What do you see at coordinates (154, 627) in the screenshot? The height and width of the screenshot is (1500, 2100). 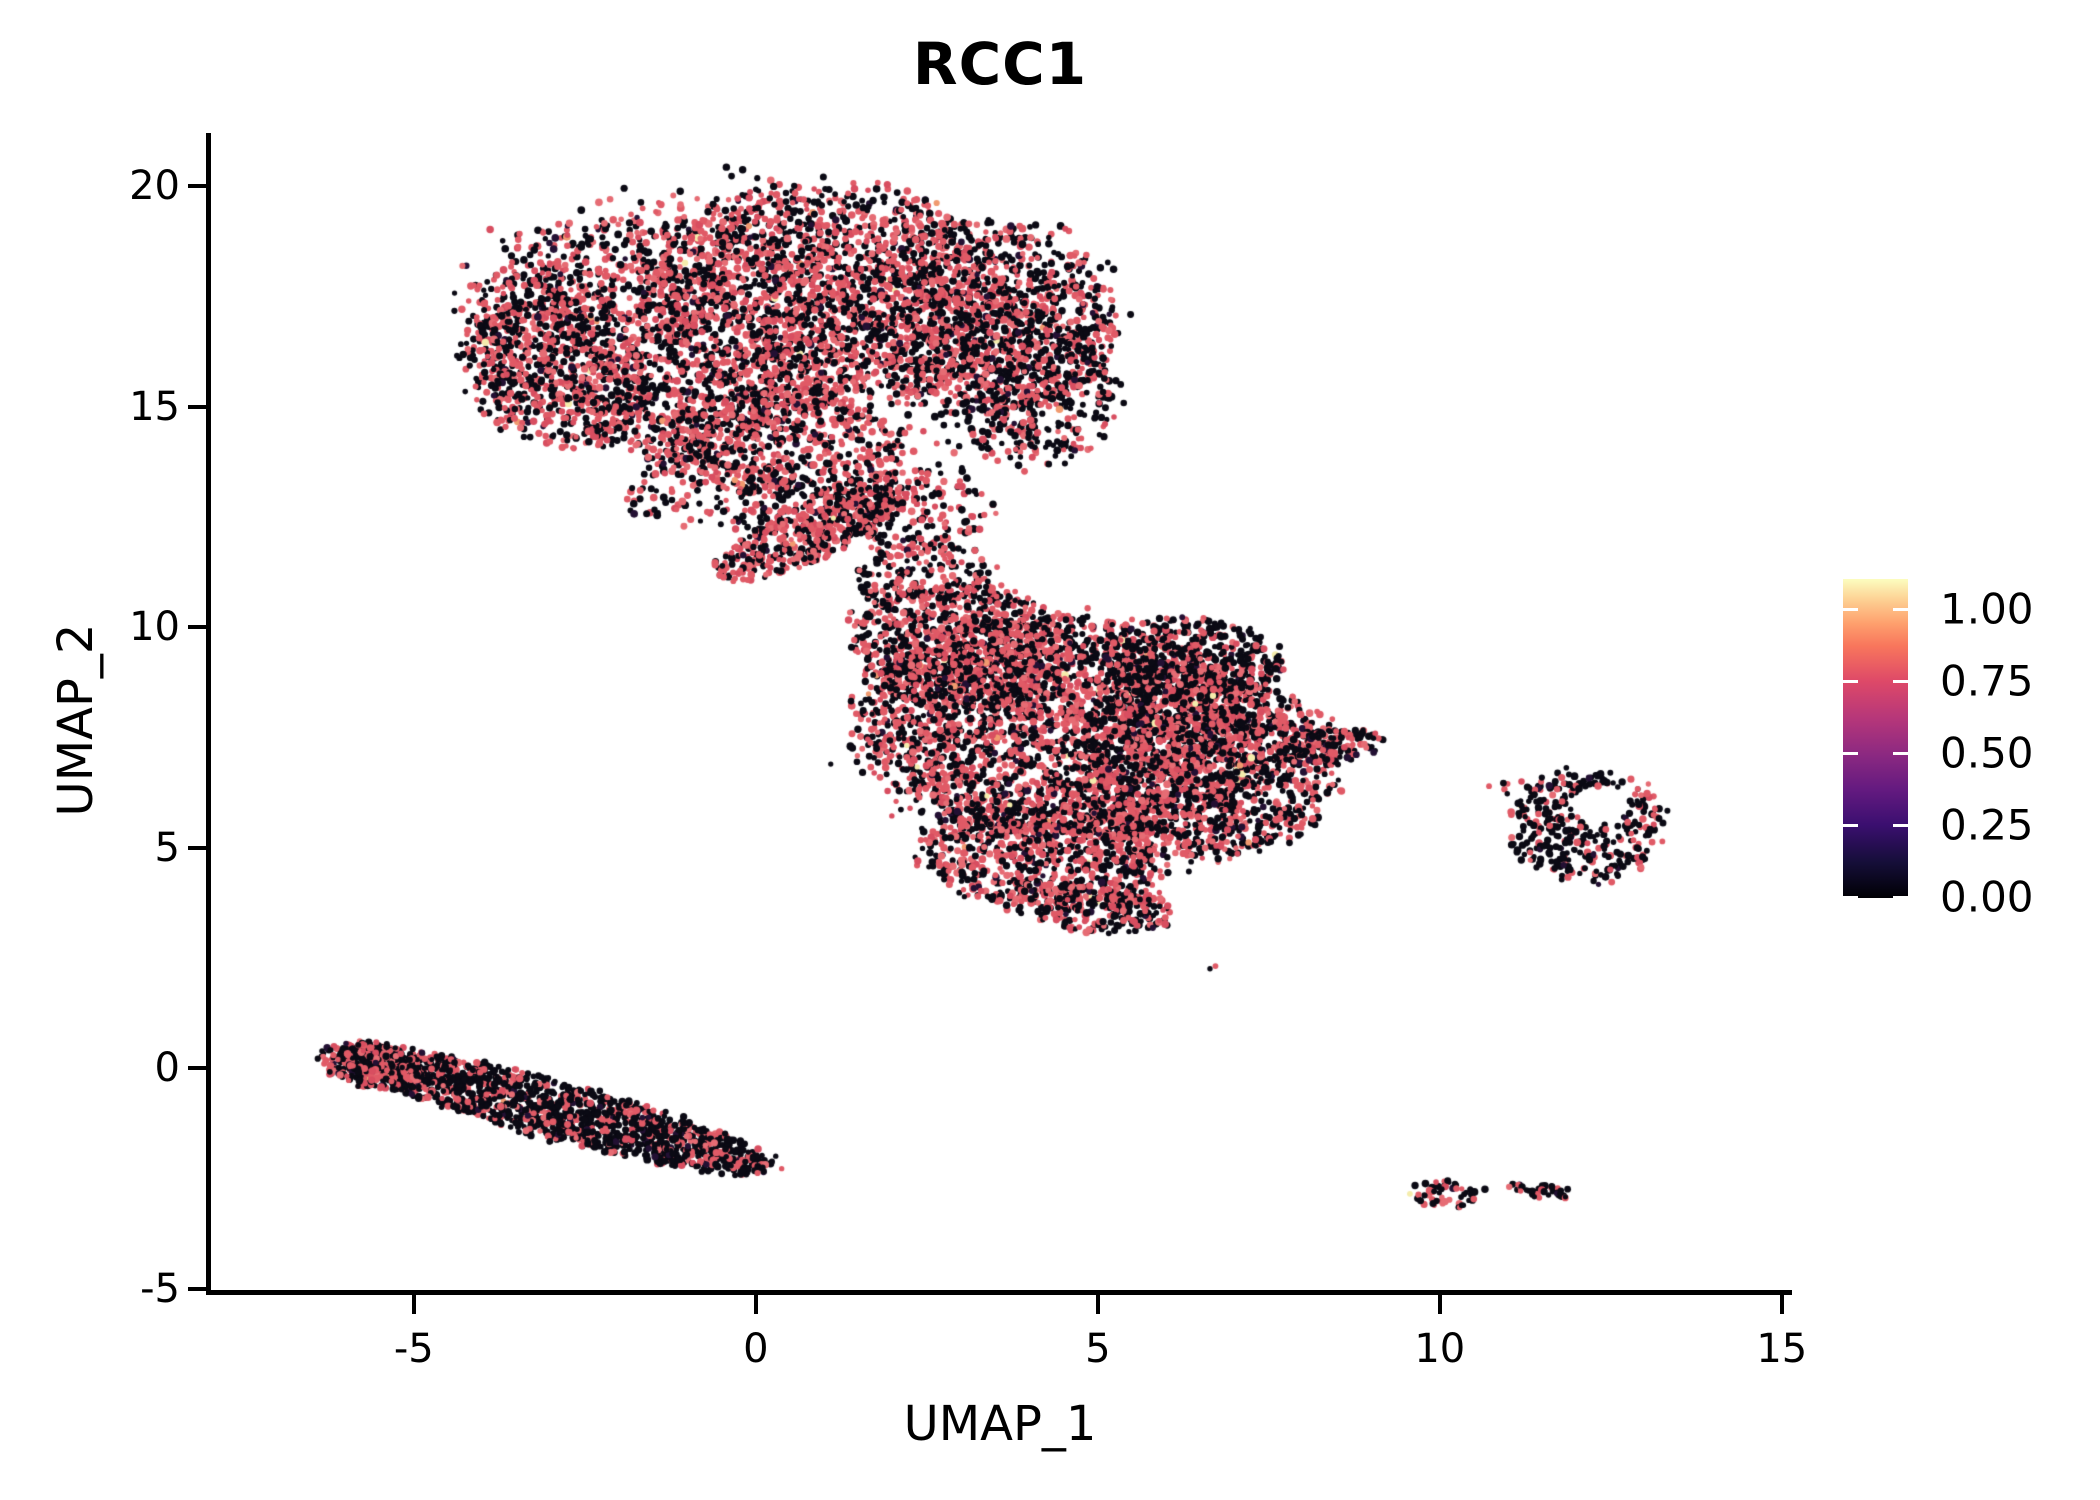 I see `y-tick-label: 10` at bounding box center [154, 627].